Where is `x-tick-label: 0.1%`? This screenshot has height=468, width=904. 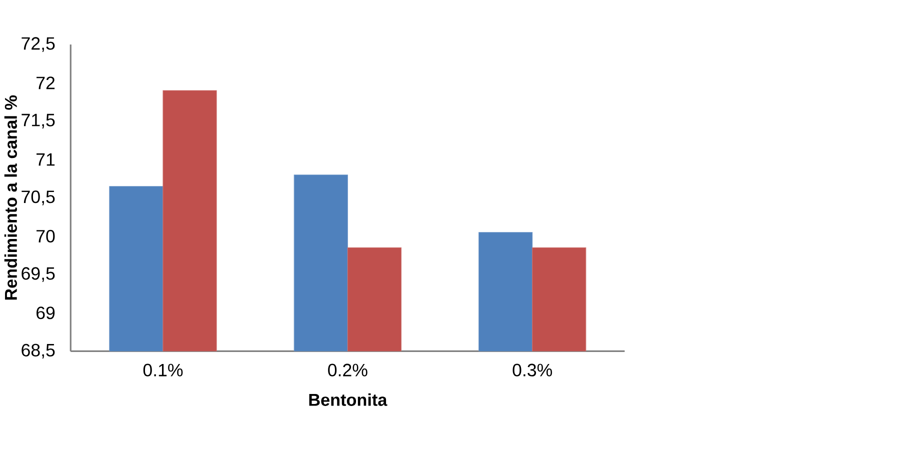 x-tick-label: 0.1% is located at coordinates (163, 370).